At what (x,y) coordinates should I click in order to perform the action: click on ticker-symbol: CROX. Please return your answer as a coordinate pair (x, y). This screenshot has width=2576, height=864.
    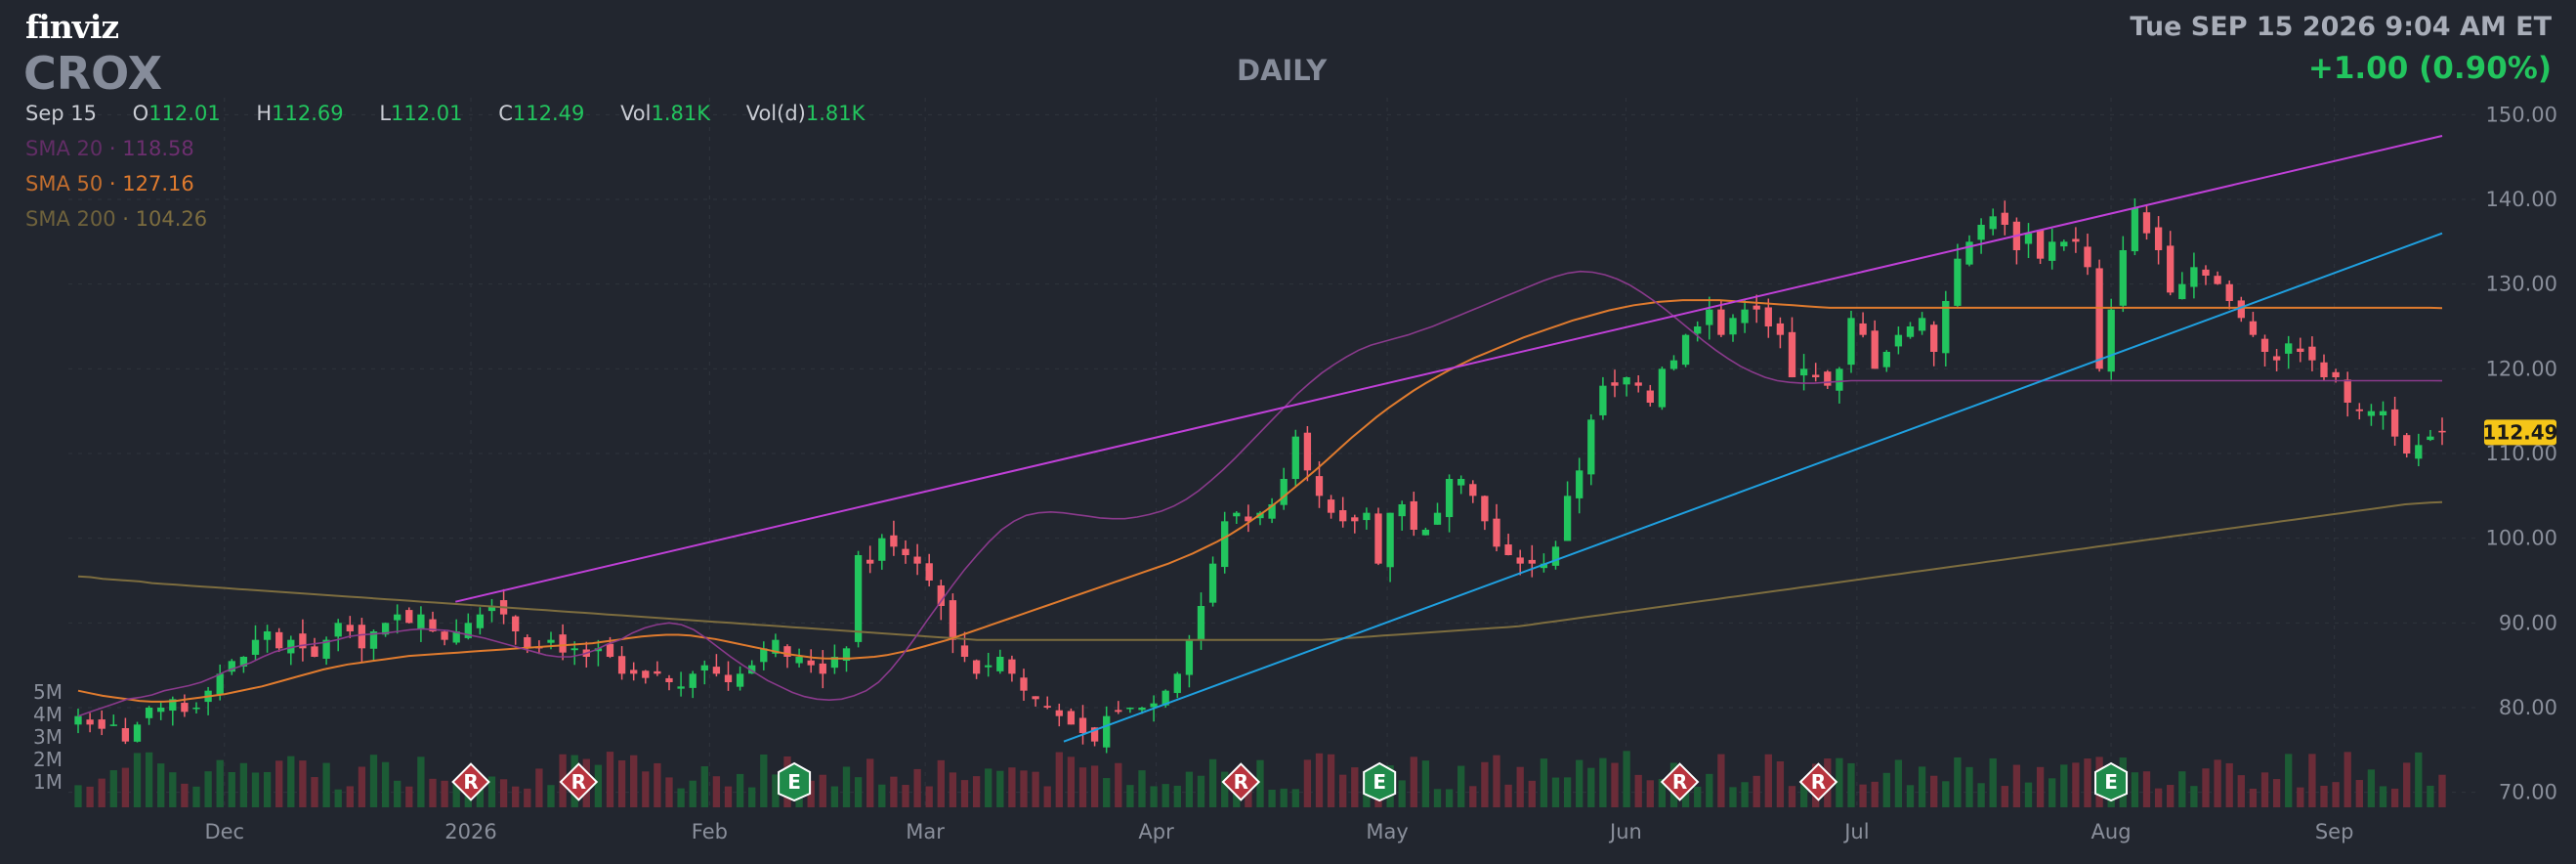
    Looking at the image, I should click on (93, 73).